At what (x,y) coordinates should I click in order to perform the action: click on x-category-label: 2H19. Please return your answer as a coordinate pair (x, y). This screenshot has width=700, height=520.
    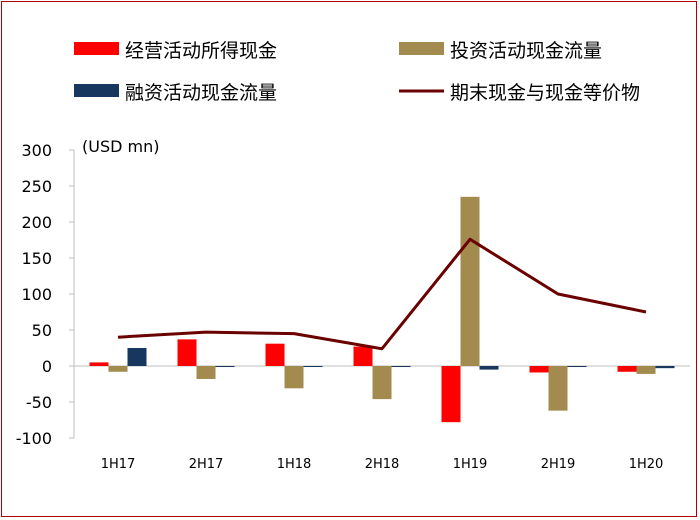
    Looking at the image, I should click on (558, 464).